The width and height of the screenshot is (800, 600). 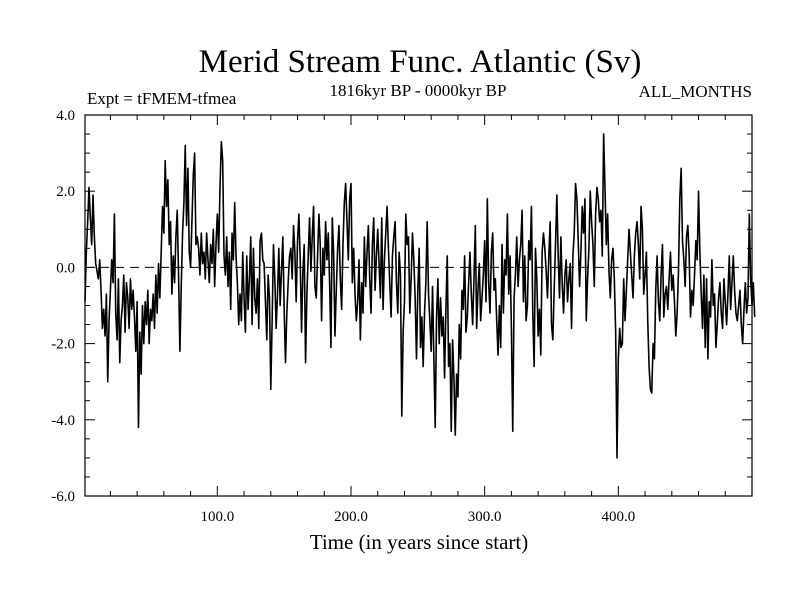 I want to click on x-axis-label: Time (in years since start), so click(x=419, y=542).